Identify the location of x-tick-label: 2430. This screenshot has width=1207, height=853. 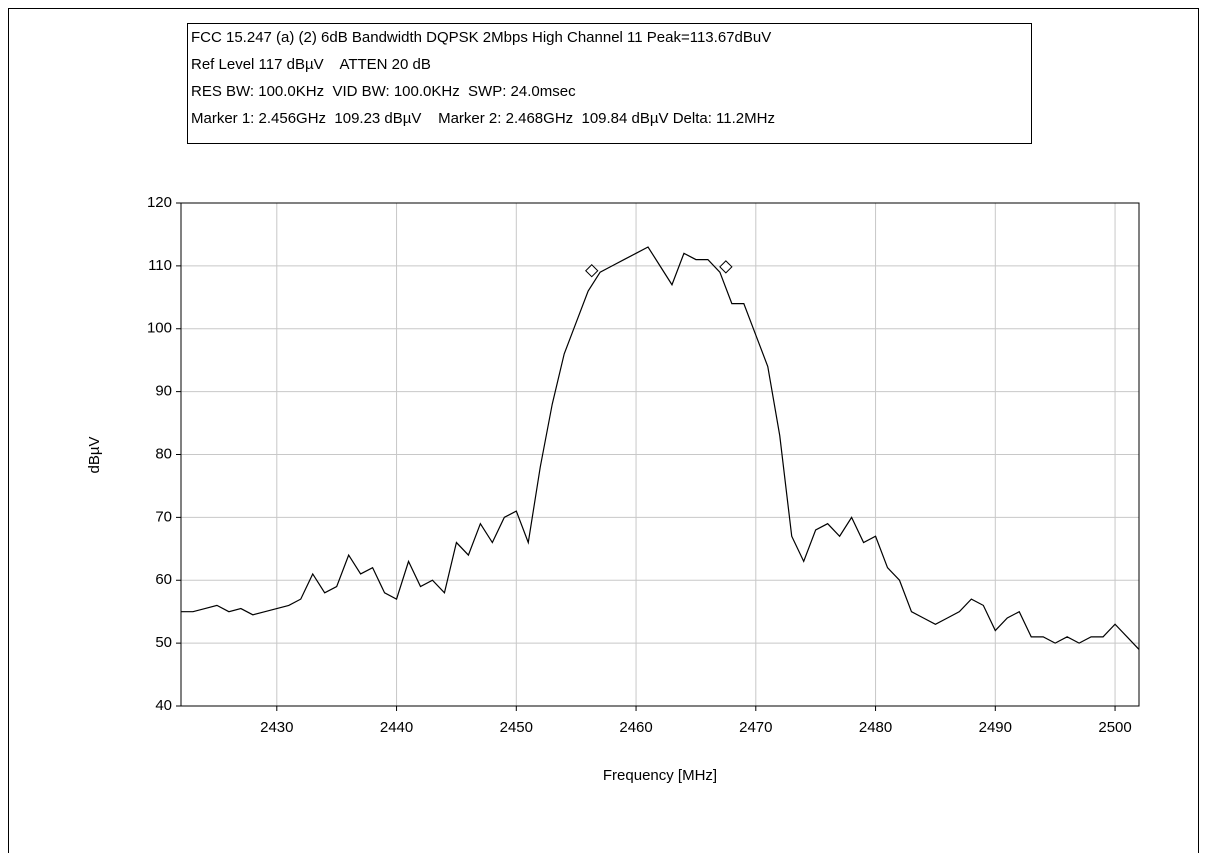
(276, 727).